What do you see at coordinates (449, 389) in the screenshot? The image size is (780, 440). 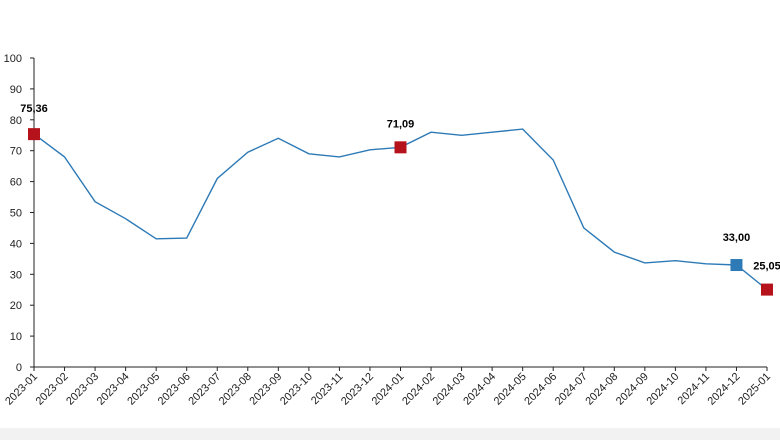 I see `x-tick-label: 2024-03` at bounding box center [449, 389].